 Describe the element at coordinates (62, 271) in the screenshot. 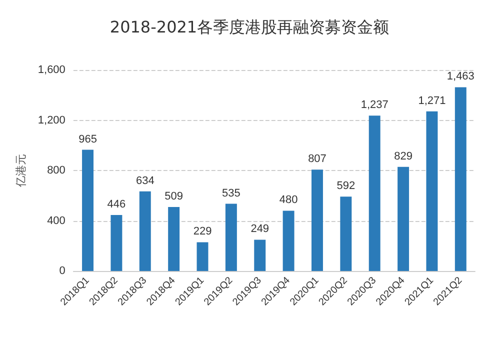

I see `y-tick-label: 0` at that location.